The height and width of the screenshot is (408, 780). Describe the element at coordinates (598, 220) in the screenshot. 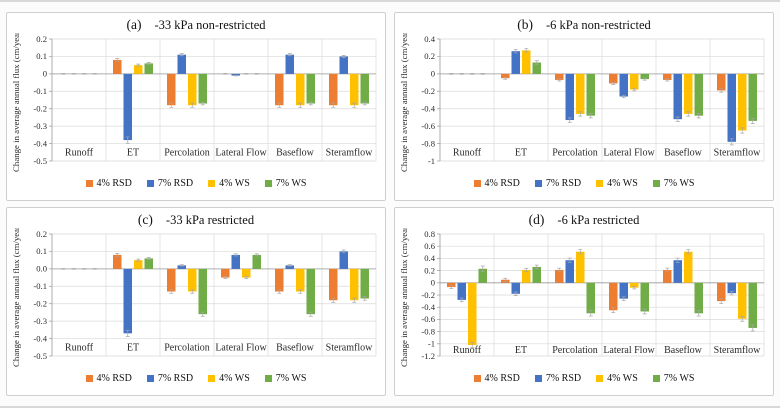

I see `panel-d-title-text: -6 kPa restricted` at that location.